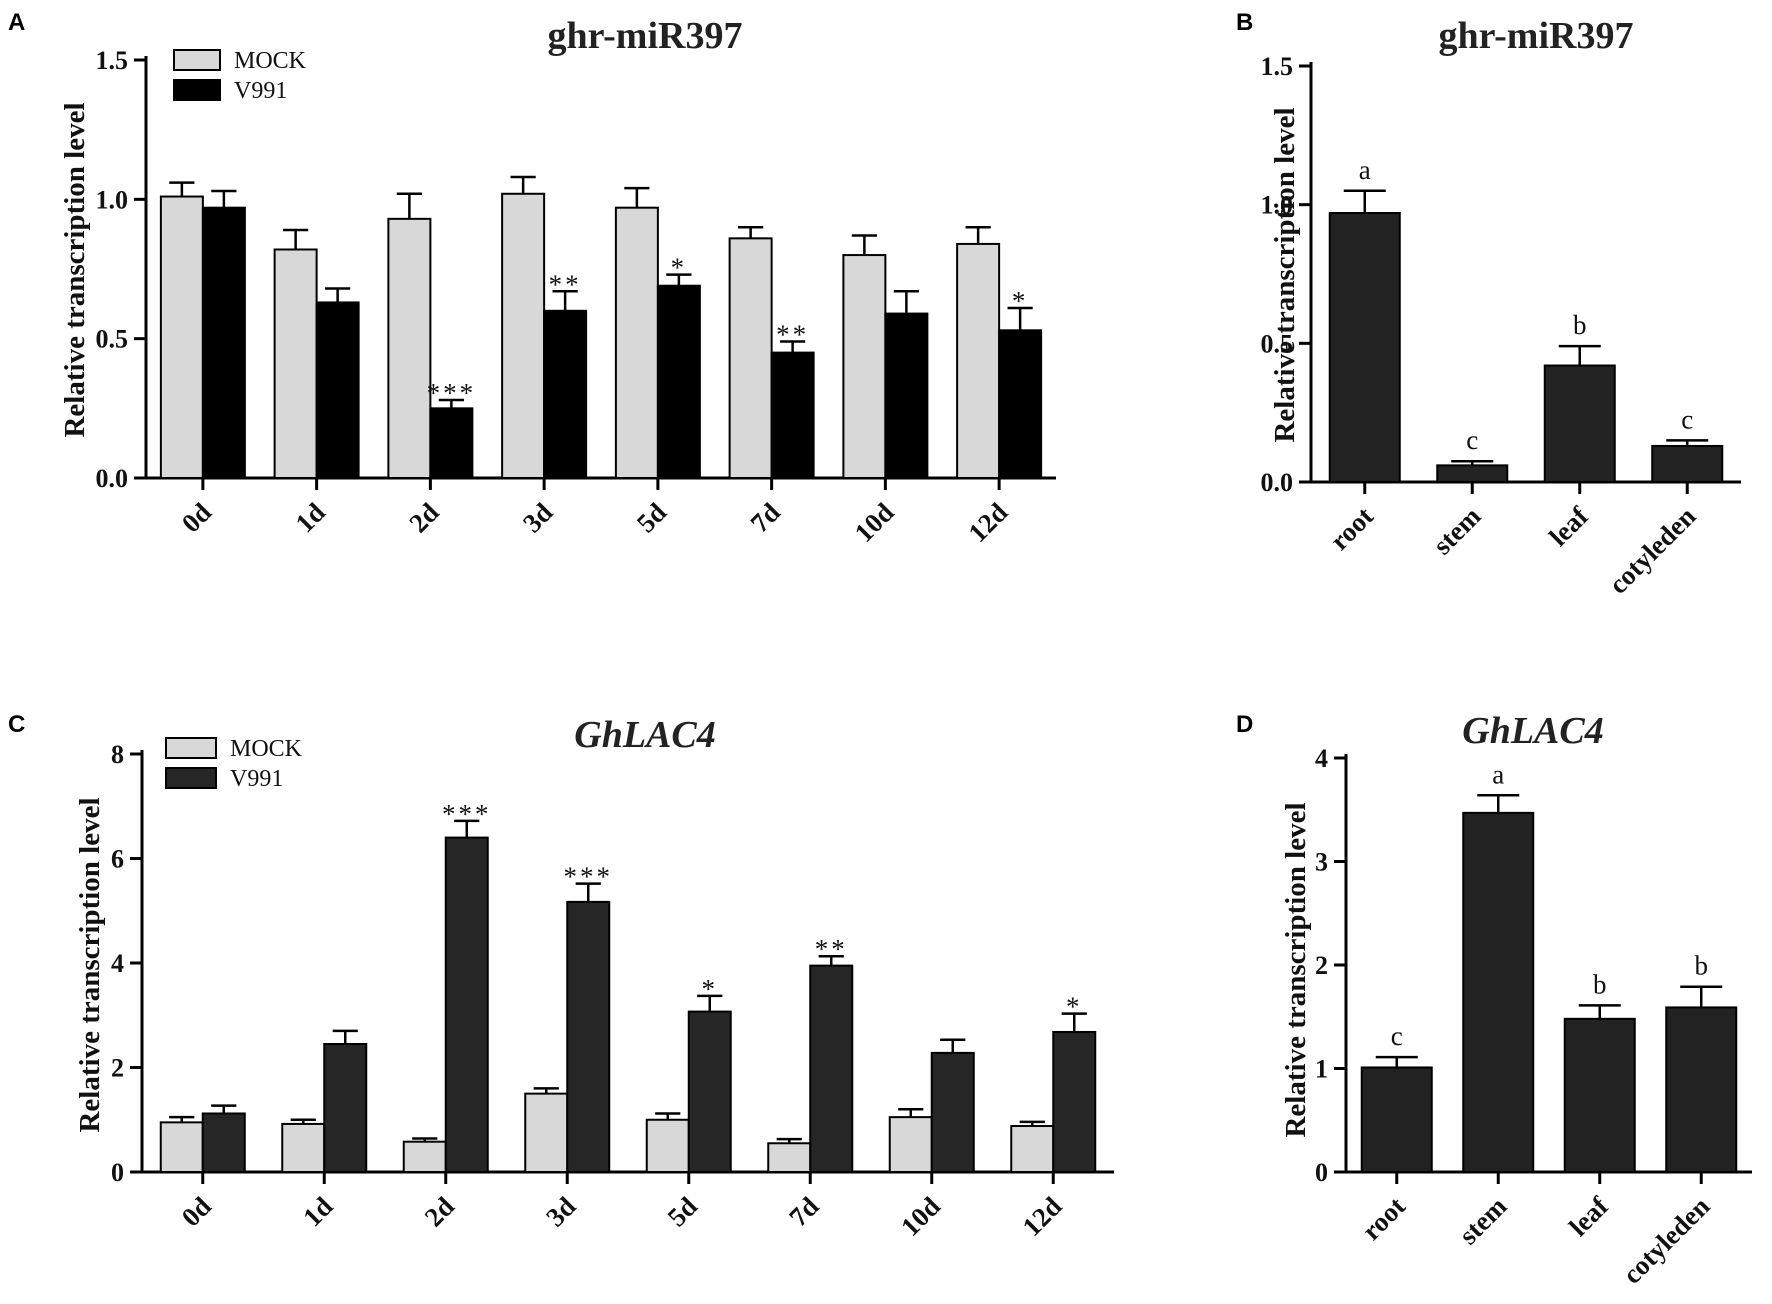  What do you see at coordinates (1321, 862) in the screenshot?
I see `y-tick-label-D: 3` at bounding box center [1321, 862].